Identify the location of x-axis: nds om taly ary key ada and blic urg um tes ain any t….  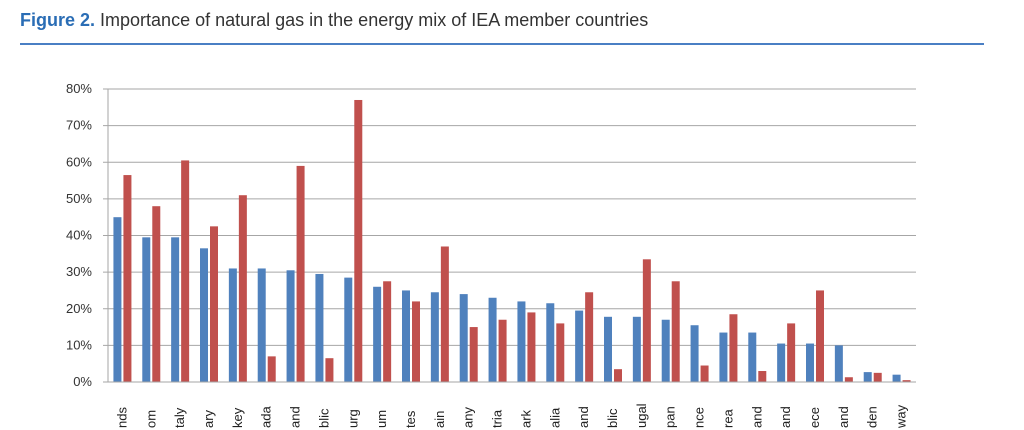
(512, 405).